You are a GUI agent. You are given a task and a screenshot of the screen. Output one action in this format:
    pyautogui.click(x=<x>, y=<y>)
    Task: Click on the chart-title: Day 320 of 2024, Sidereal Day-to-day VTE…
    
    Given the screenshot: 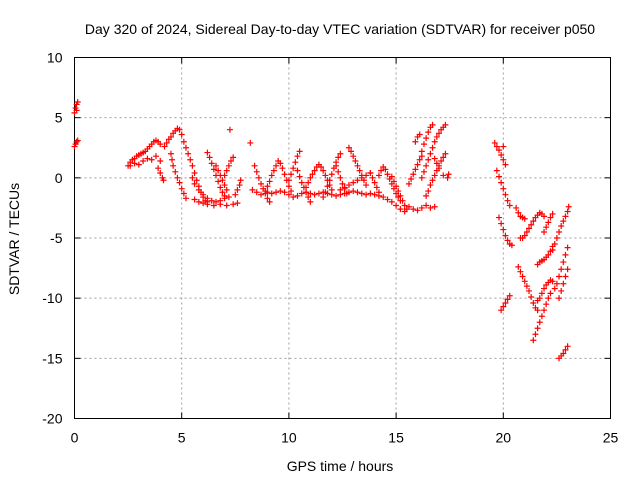 What is the action you would take?
    pyautogui.click(x=340, y=29)
    